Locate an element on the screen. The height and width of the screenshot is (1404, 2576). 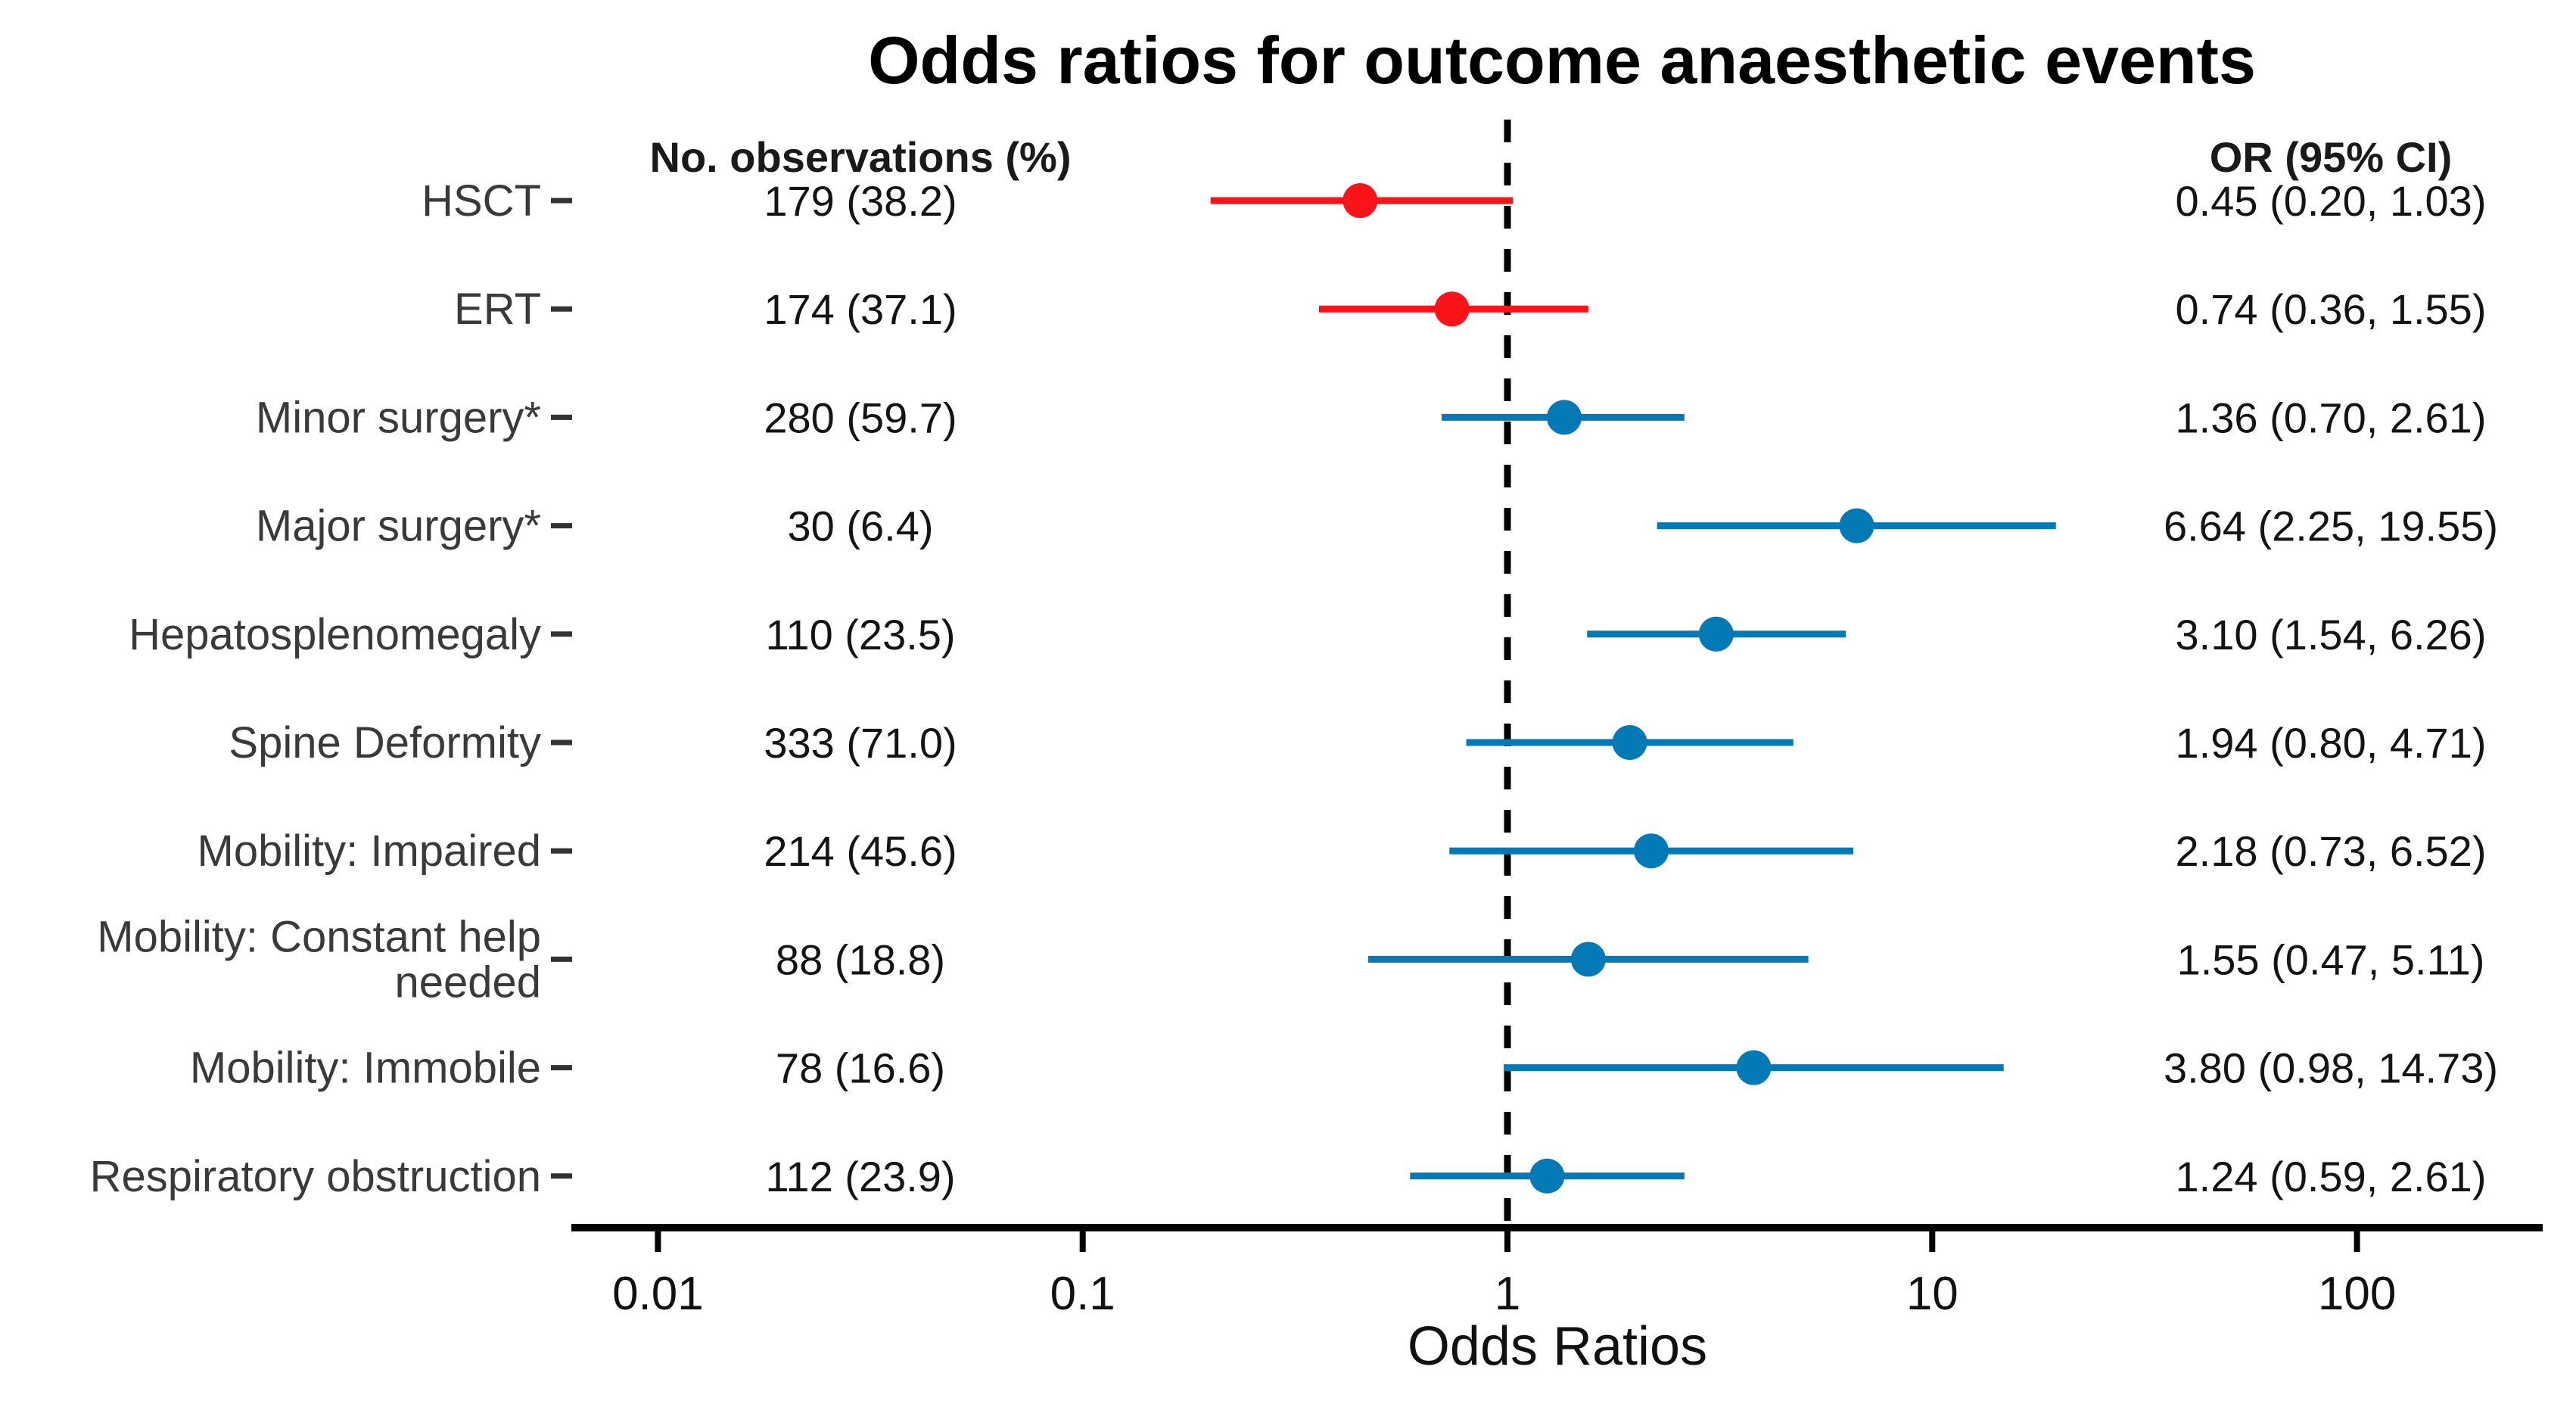
forest-row: Major surgery* 30 (6.4) 6.64 (2.25, 19.55) is located at coordinates (1377, 526).